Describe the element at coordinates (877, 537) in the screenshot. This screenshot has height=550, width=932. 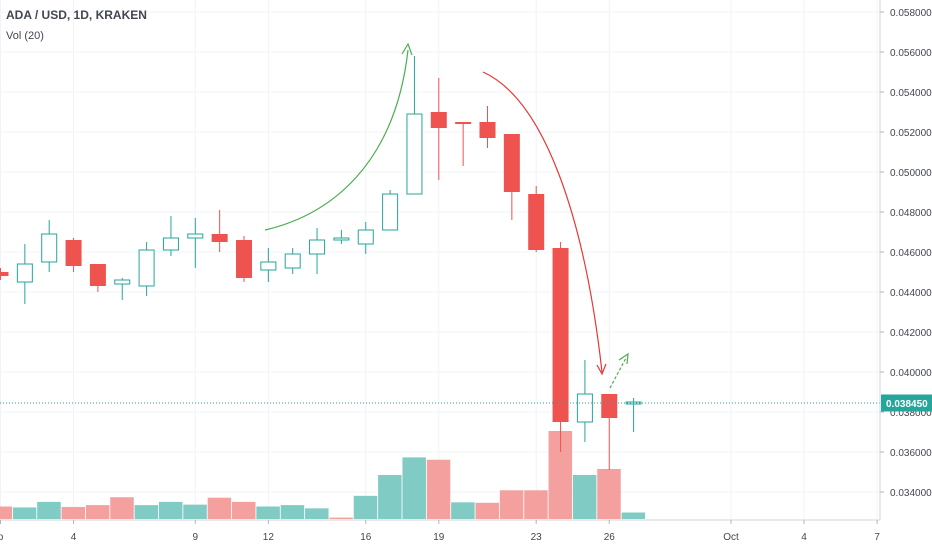
I see `x-tick-label: 7` at that location.